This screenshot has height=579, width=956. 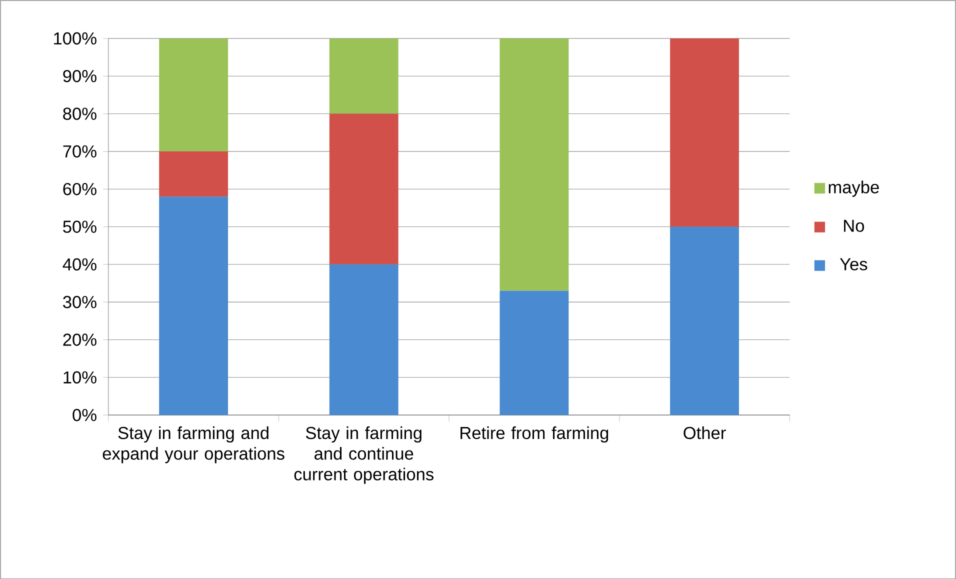 I want to click on x-tick-label: Stay in farming and expand your operations, so click(x=193, y=445).